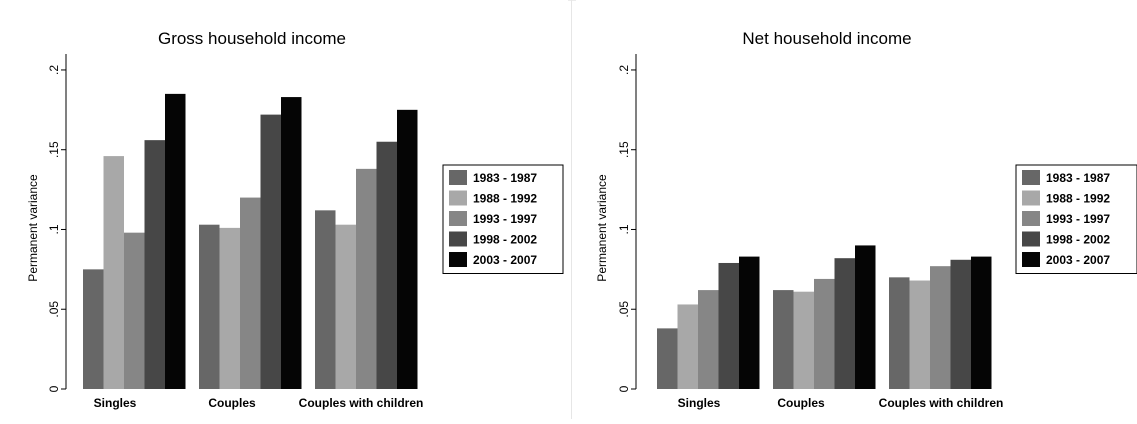  Describe the element at coordinates (826, 38) in the screenshot. I see `chart-title: Net household income` at that location.